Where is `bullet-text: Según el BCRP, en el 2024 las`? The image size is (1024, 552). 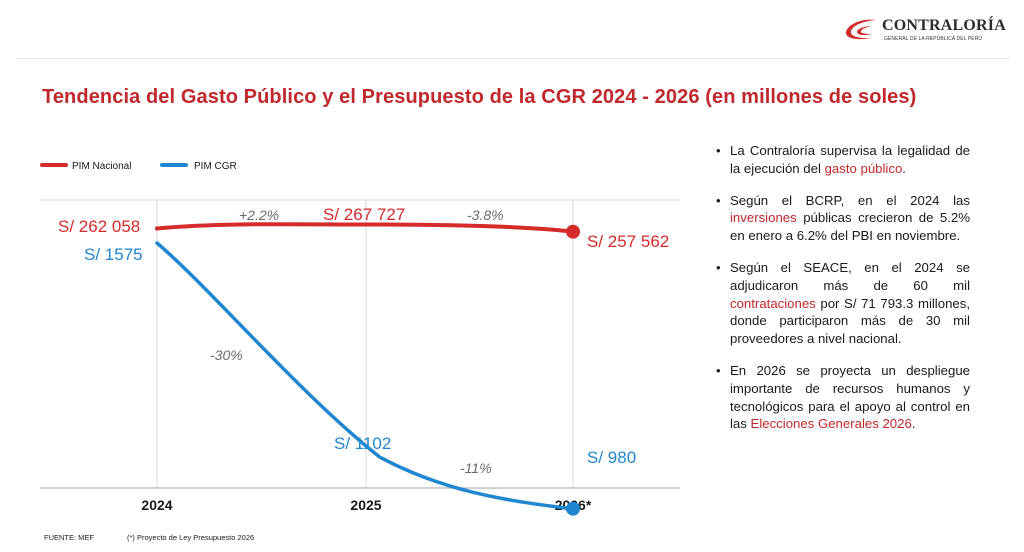 bullet-text: Según el BCRP, en el 2024 las is located at coordinates (850, 200).